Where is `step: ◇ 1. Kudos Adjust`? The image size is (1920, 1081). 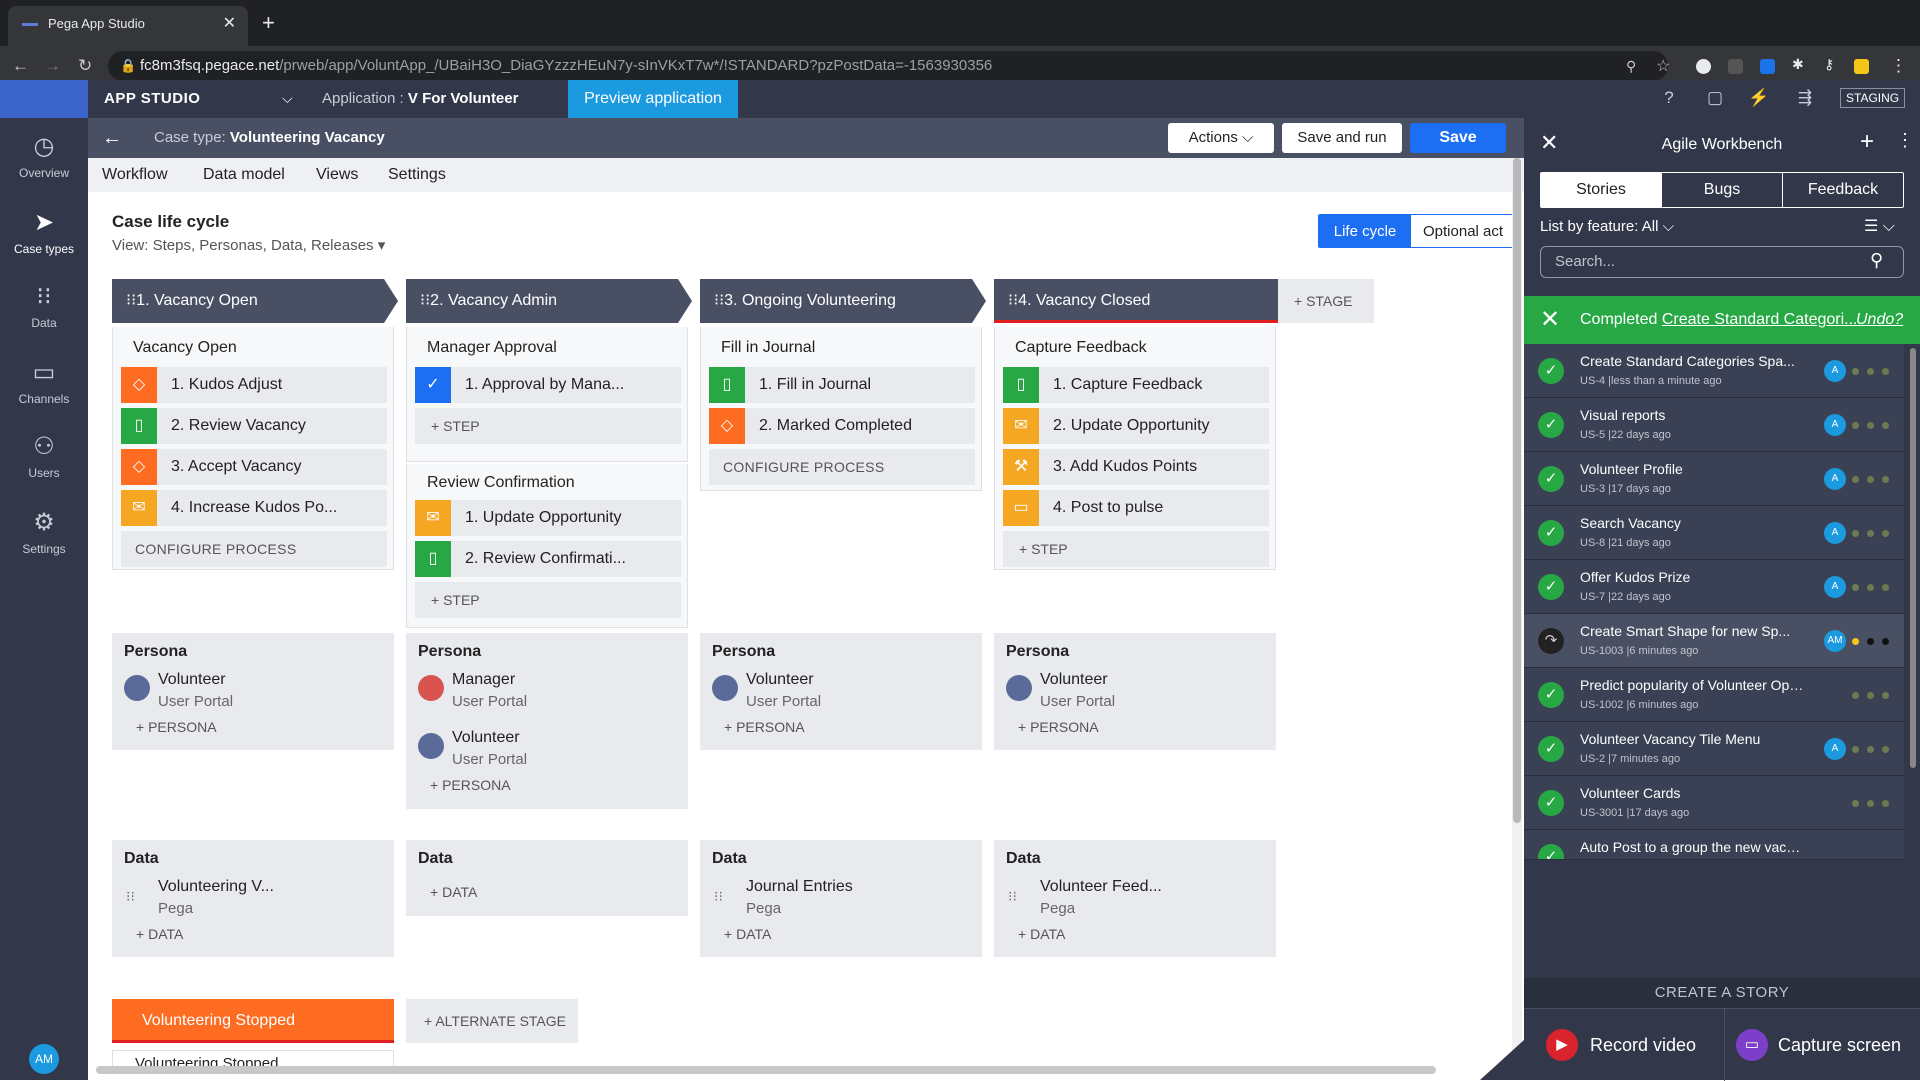
step: ◇ 1. Kudos Adjust is located at coordinates (254, 385).